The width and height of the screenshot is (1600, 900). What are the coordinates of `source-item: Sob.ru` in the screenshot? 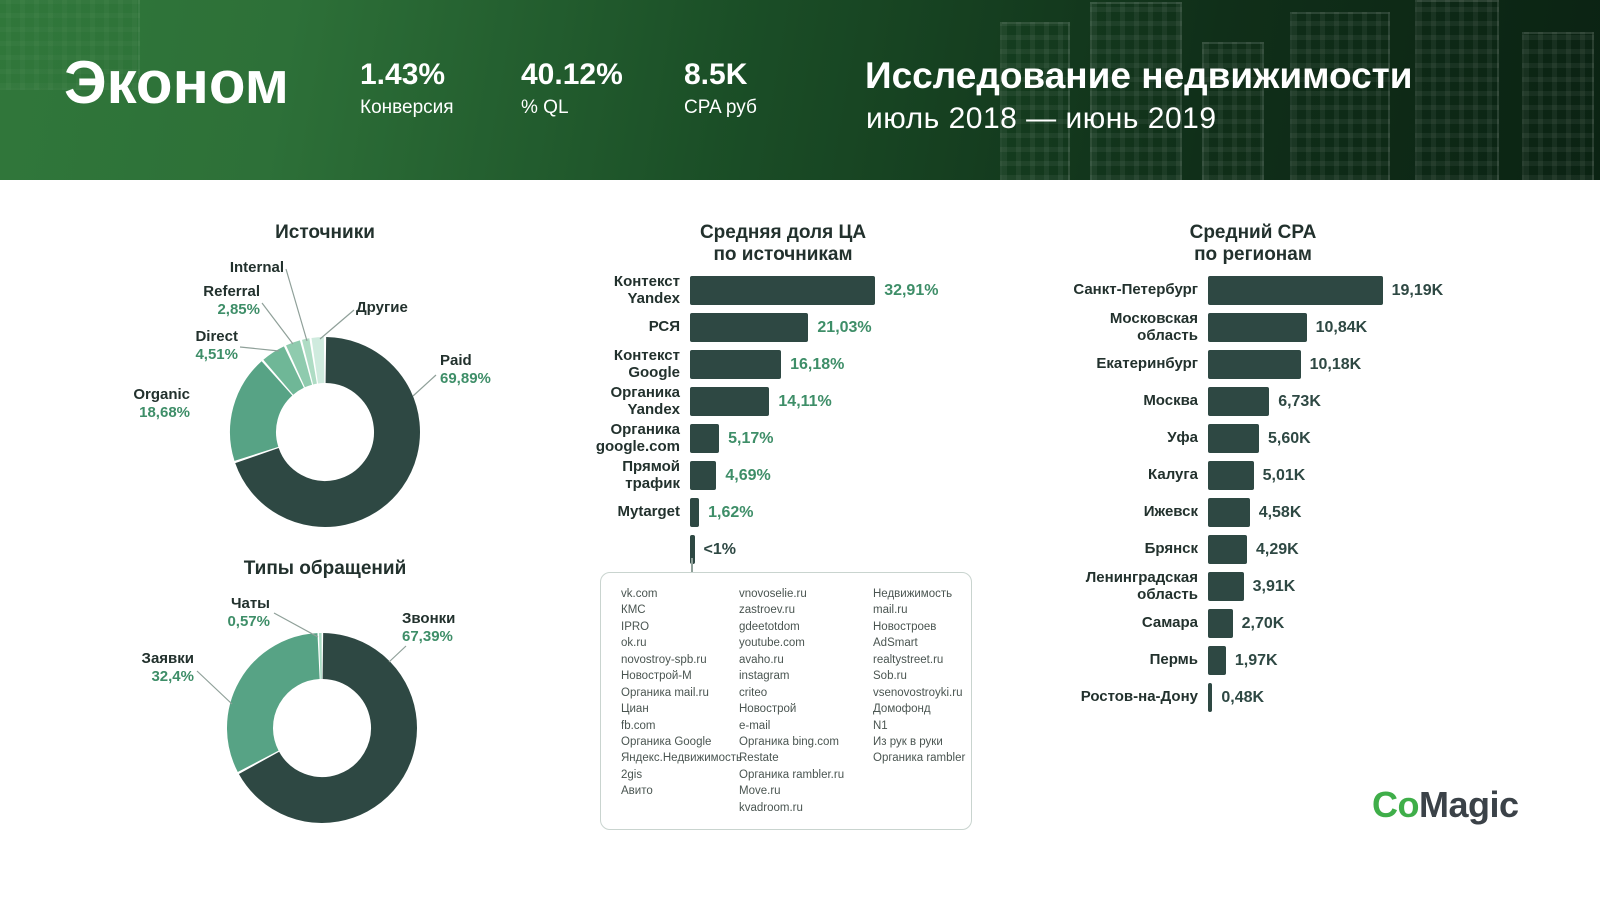 It's located at (890, 676).